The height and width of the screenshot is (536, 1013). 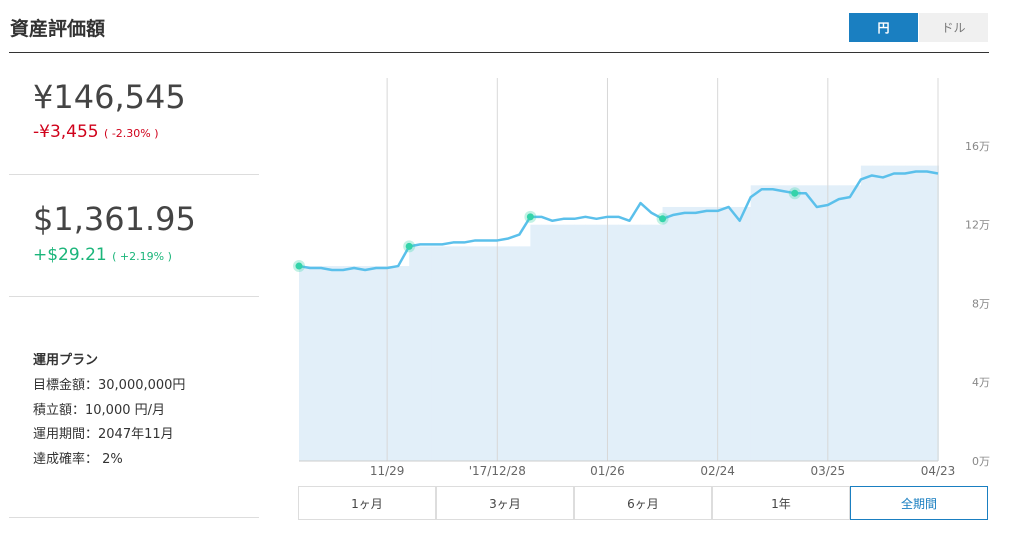 I want to click on jpy-change: -¥3,455 ( -2.30% ), so click(x=96, y=132).